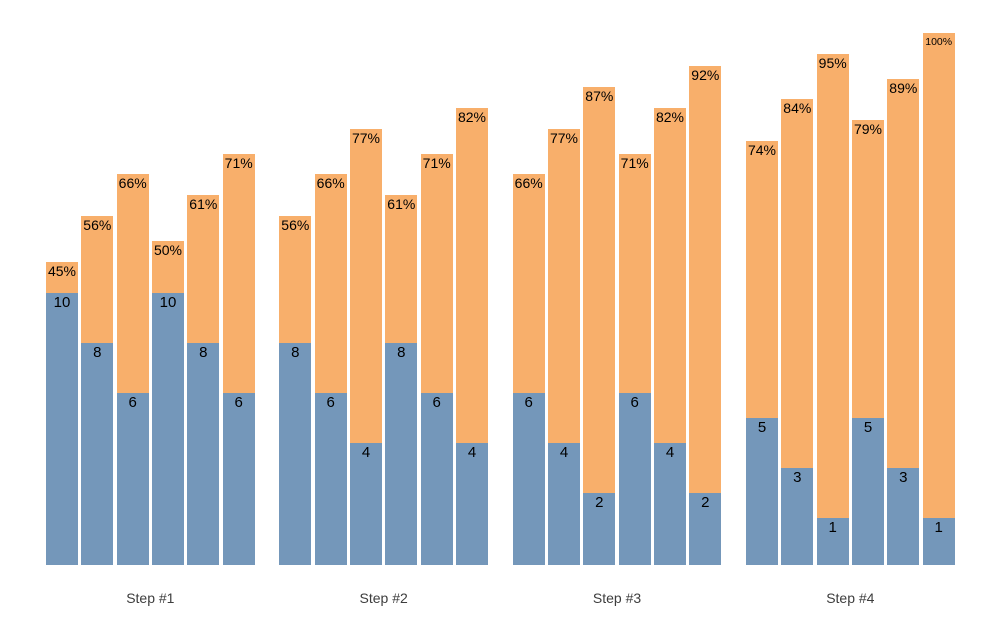  What do you see at coordinates (797, 332) in the screenshot?
I see `bar-step4-2: 3 84%` at bounding box center [797, 332].